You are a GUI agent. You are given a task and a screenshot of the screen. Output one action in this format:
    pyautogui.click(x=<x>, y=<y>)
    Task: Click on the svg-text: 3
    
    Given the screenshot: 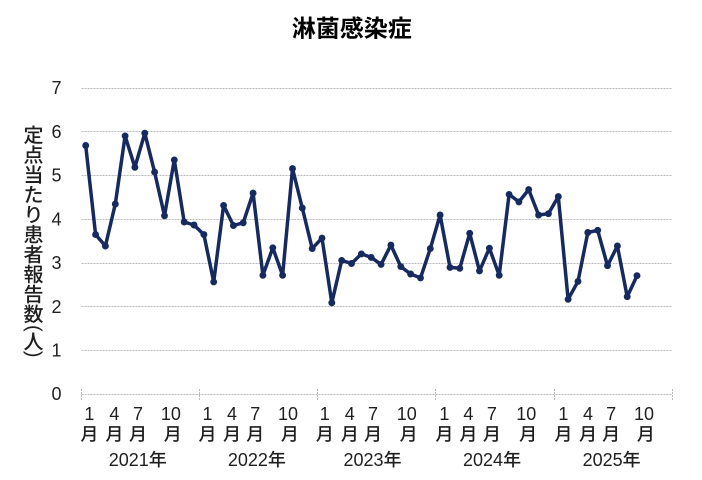 What is the action you would take?
    pyautogui.click(x=56, y=263)
    